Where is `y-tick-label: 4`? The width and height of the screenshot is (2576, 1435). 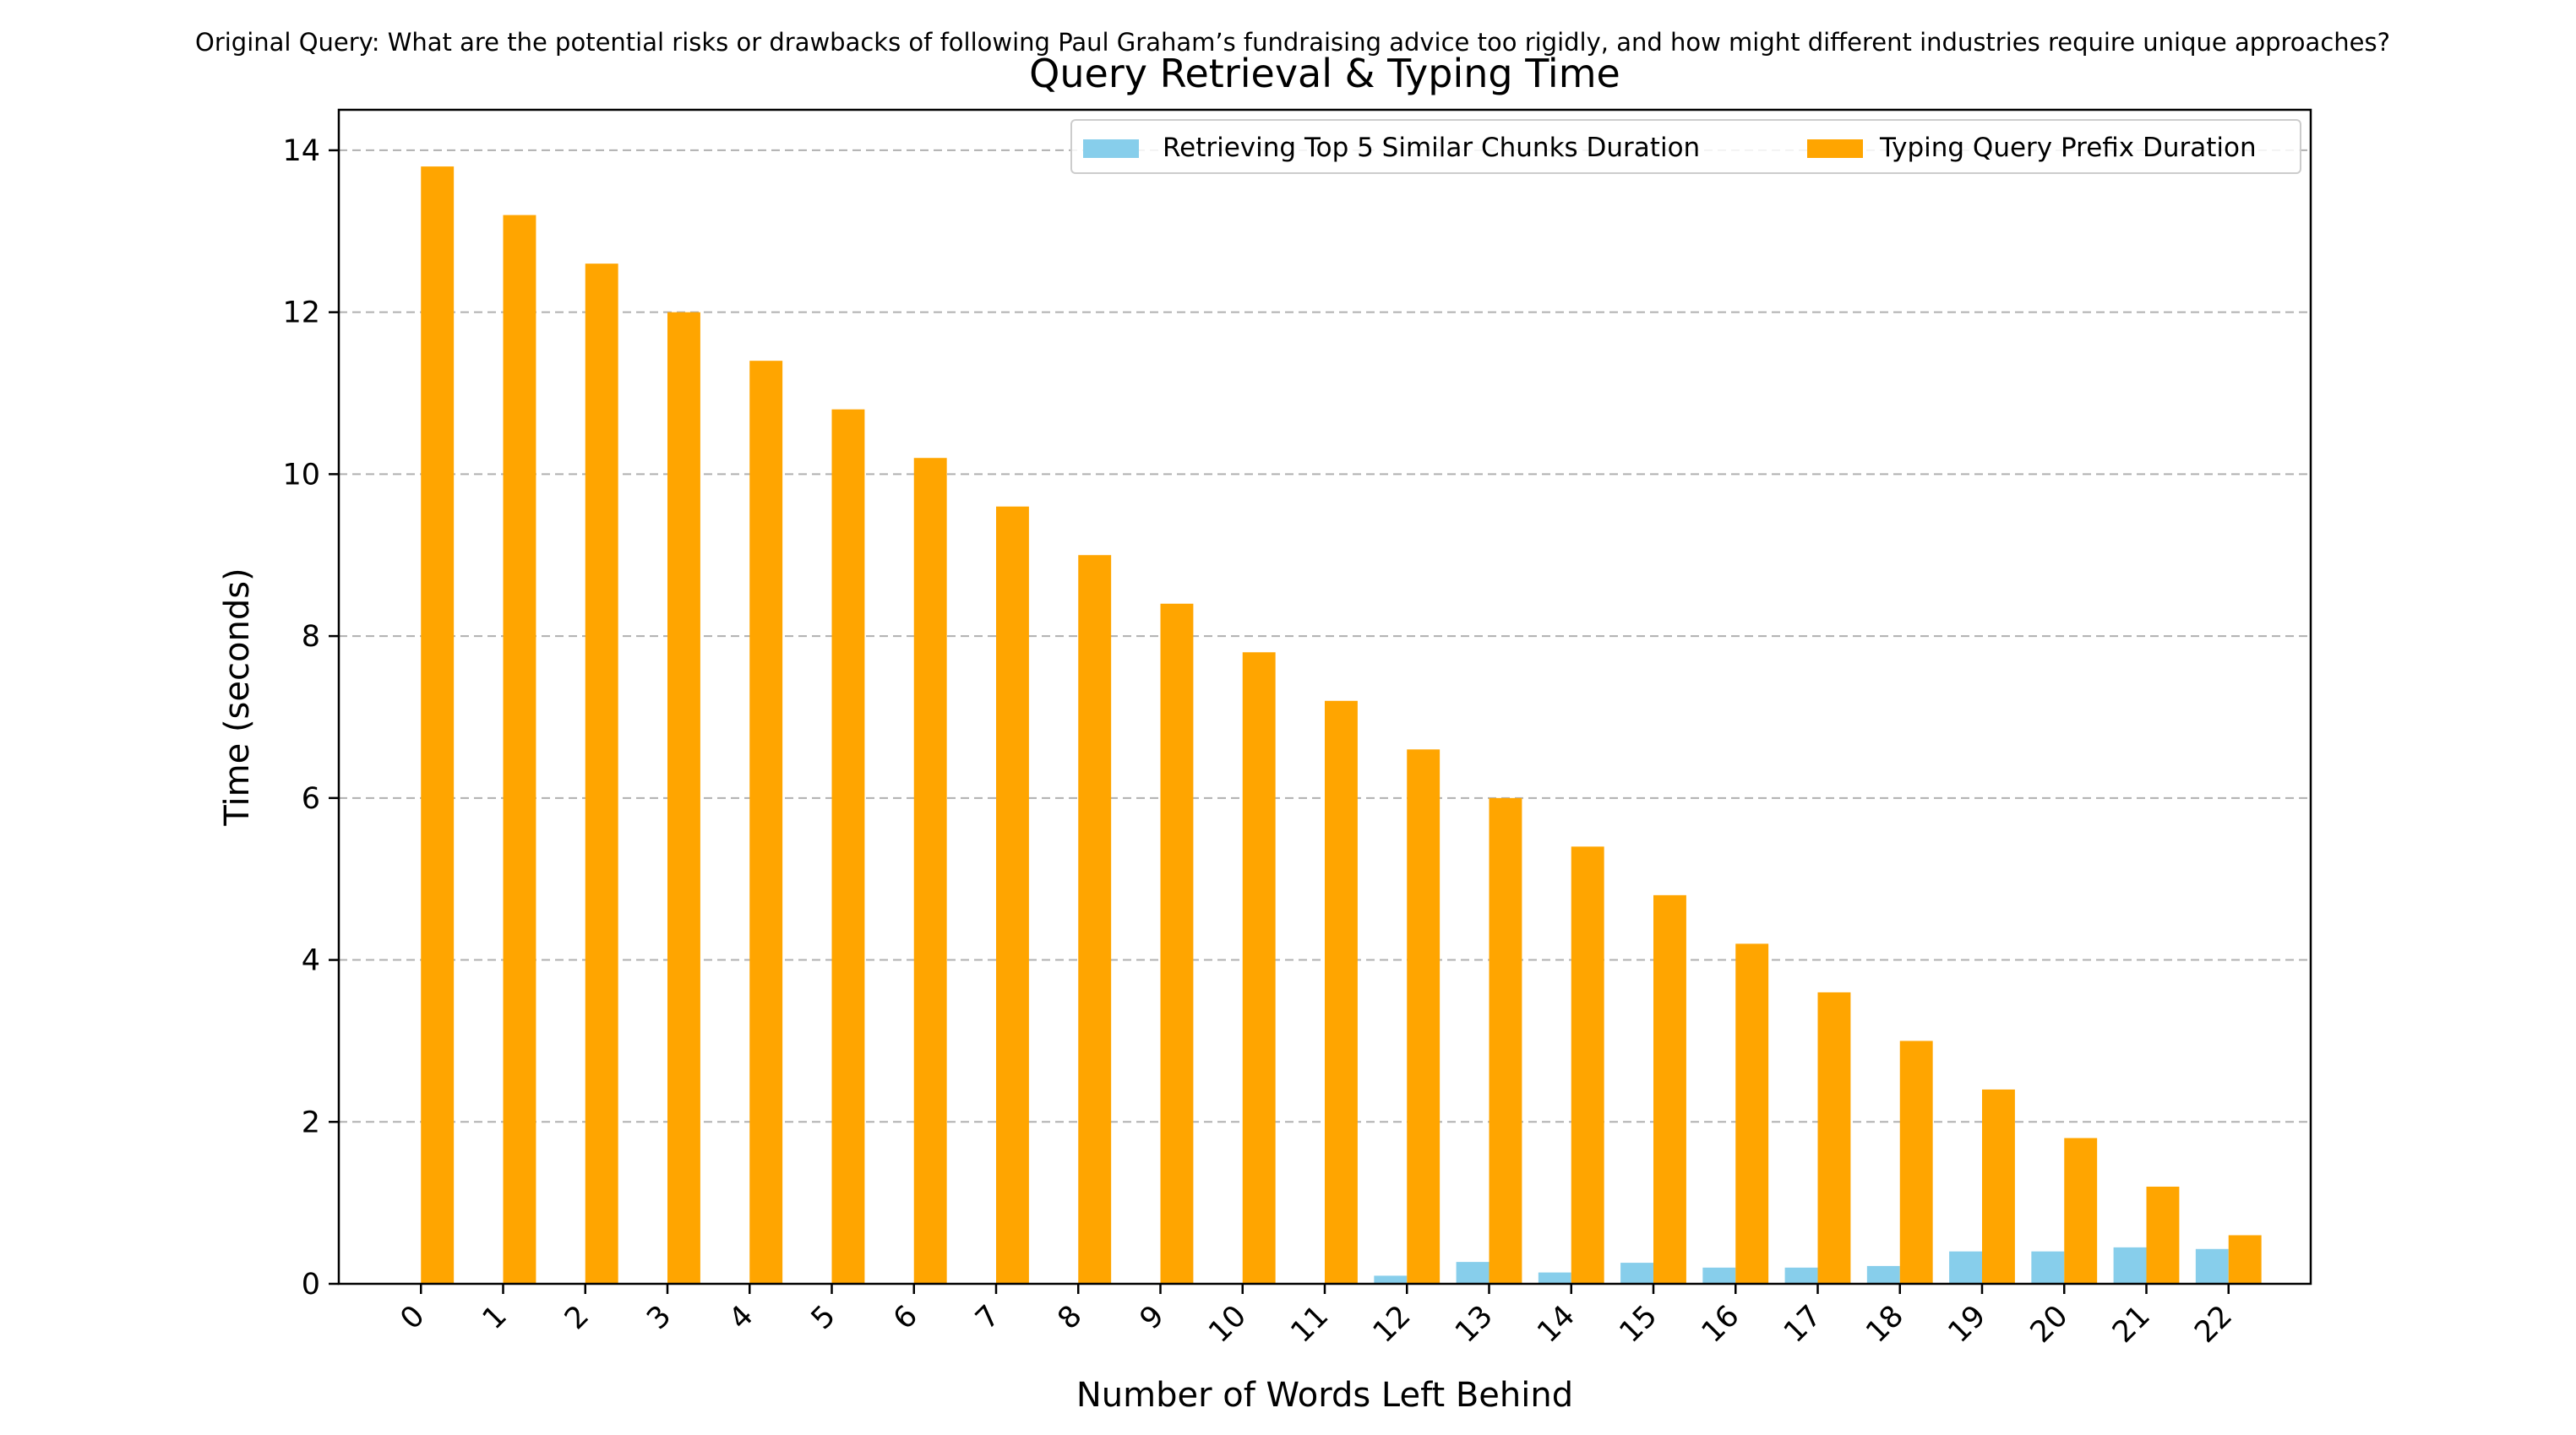
y-tick-label: 4 is located at coordinates (311, 961).